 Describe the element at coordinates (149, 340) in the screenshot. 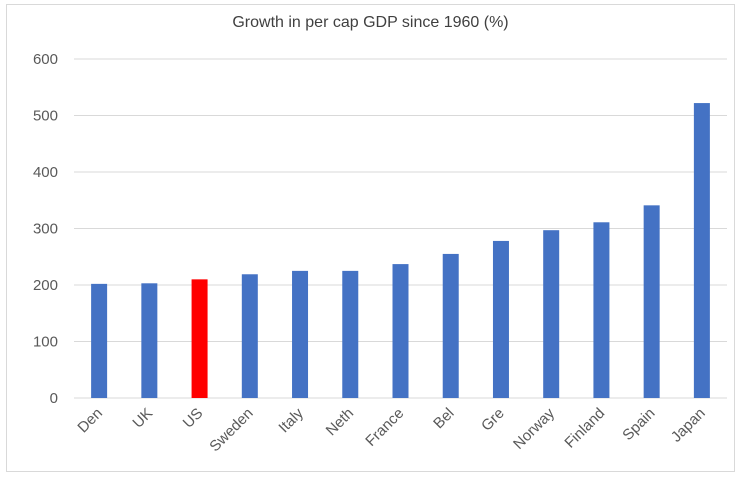

I see `bar-uk` at that location.